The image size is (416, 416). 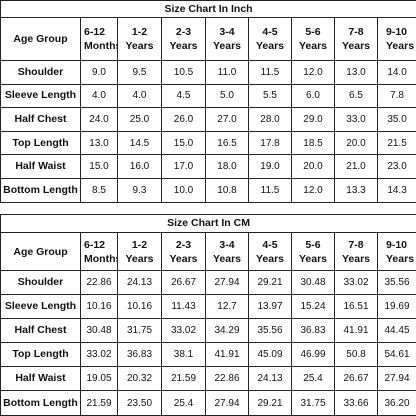 What do you see at coordinates (183, 307) in the screenshot?
I see `size-value: 11.43` at bounding box center [183, 307].